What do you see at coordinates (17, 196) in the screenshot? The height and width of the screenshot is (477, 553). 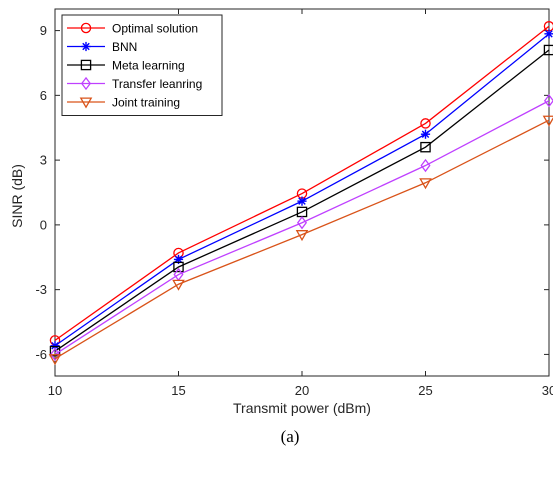 I see `y-axis-label: SINR (dB)` at bounding box center [17, 196].